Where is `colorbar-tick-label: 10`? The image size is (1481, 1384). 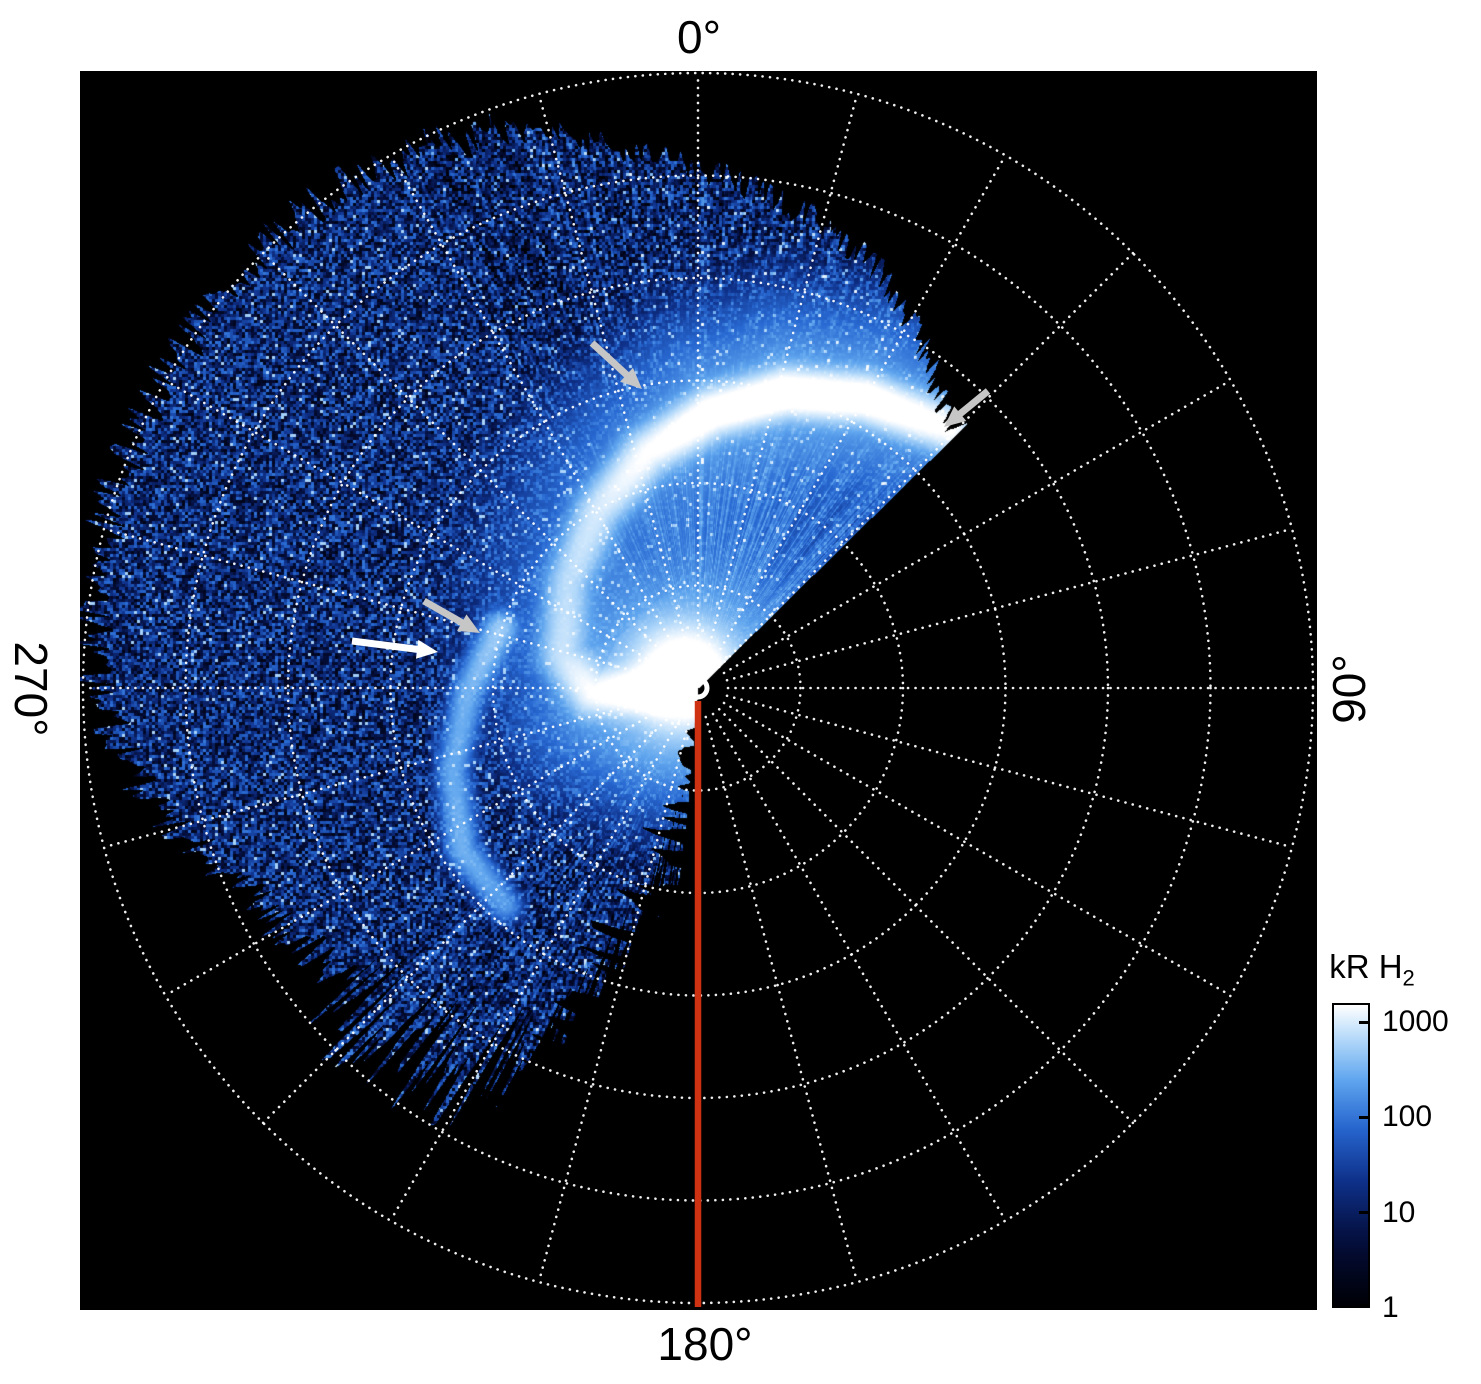
colorbar-tick-label: 10 is located at coordinates (1399, 1212).